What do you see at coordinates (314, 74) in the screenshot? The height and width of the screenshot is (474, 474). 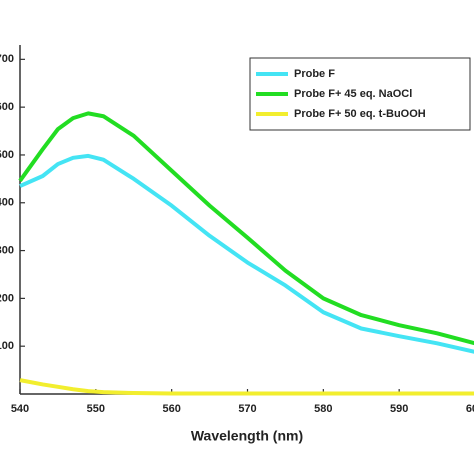 I see `legend-label: Probe F` at bounding box center [314, 74].